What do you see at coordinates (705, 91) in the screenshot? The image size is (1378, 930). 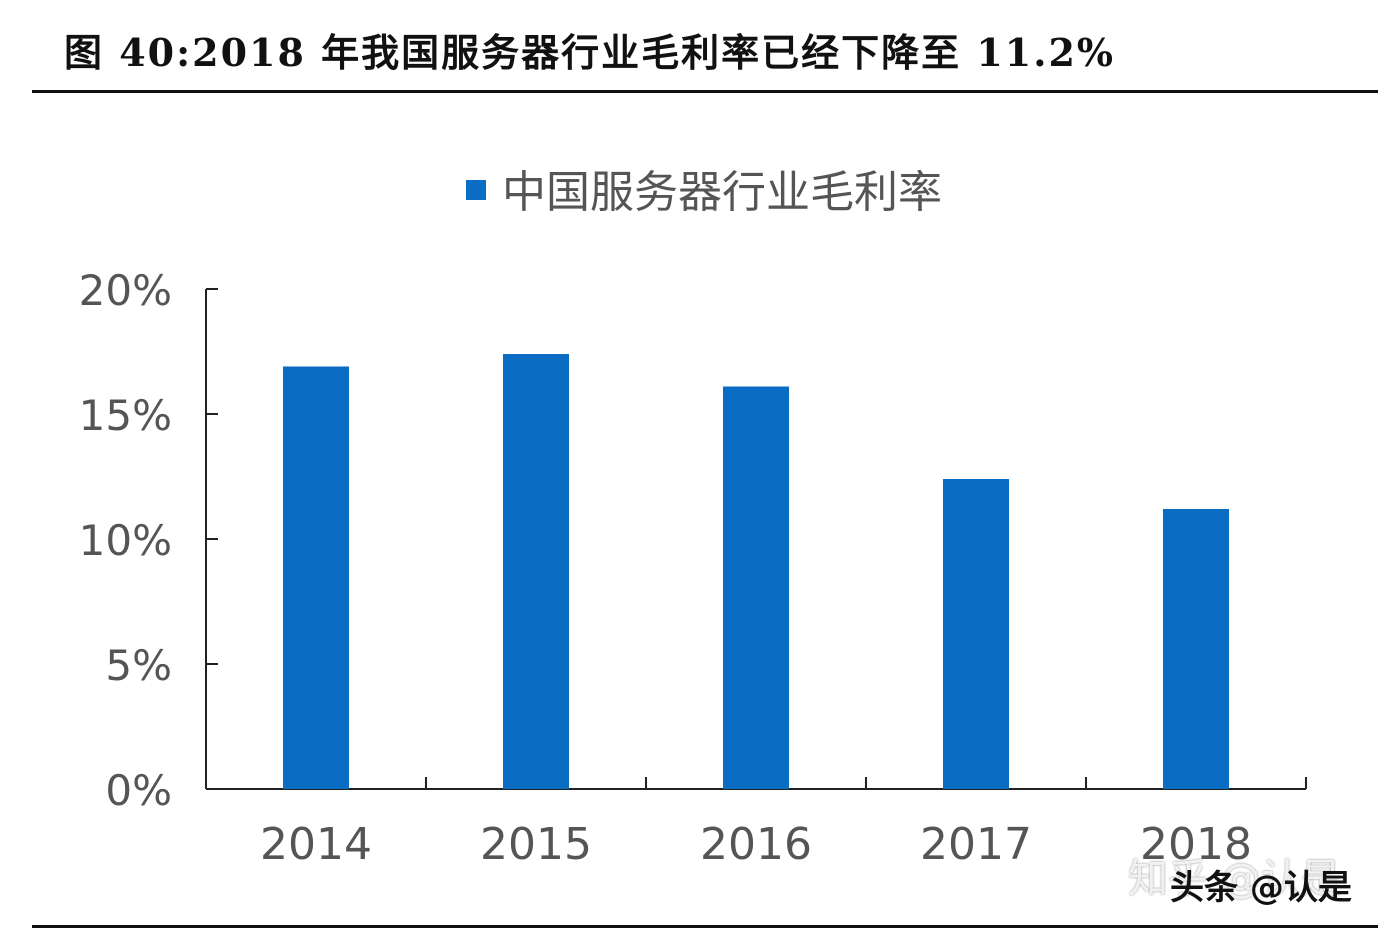 I see `top-rule` at bounding box center [705, 91].